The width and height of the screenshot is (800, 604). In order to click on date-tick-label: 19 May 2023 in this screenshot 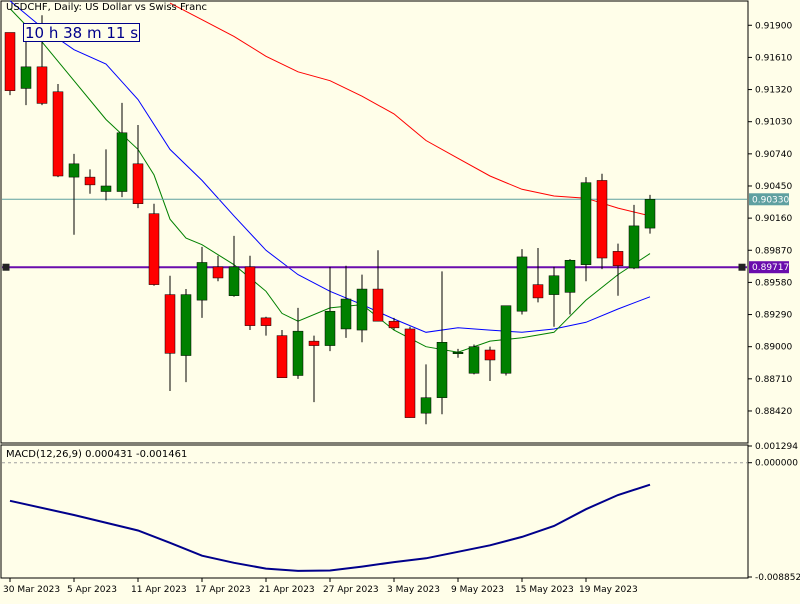, I will do `click(608, 590)`.